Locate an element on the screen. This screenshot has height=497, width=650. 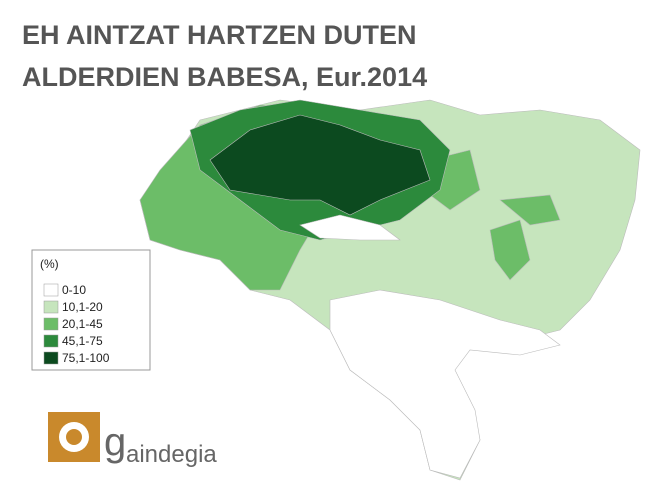
legend: (%) 0-10 10,1-20 20,1-45 45,1-75 75,1-100 is located at coordinates (91, 310).